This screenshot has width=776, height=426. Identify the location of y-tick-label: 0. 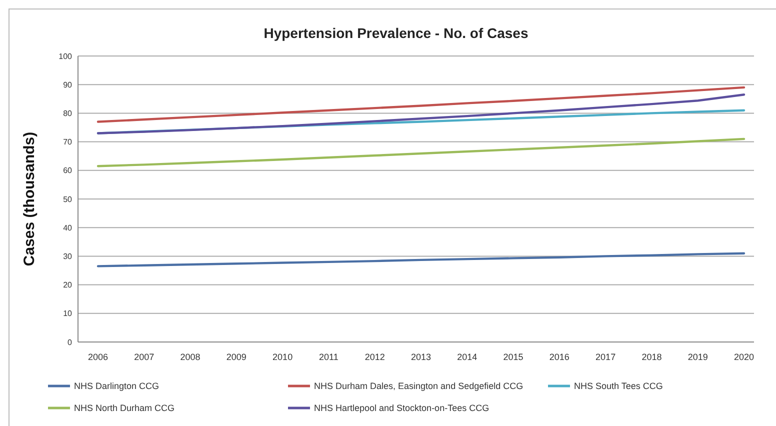
(70, 342).